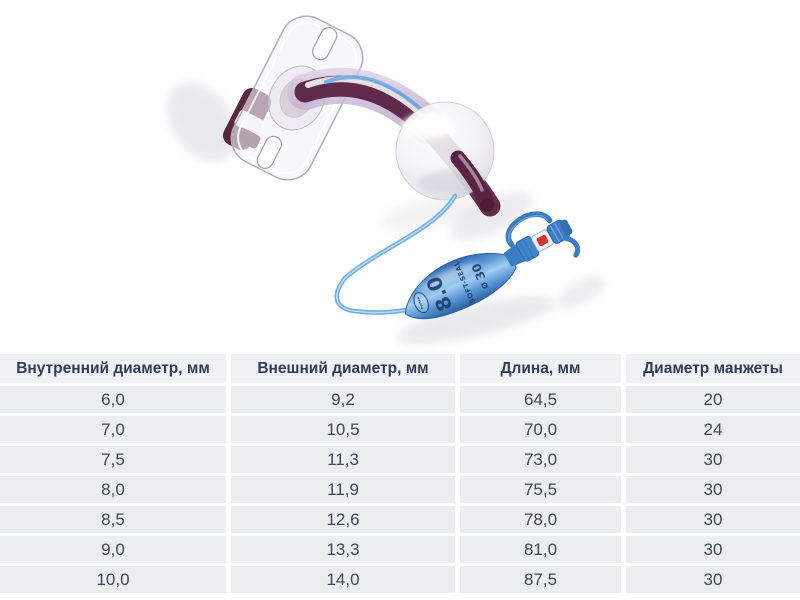 This screenshot has width=800, height=600. What do you see at coordinates (343, 519) in the screenshot?
I see `table-cell: 12,6` at bounding box center [343, 519].